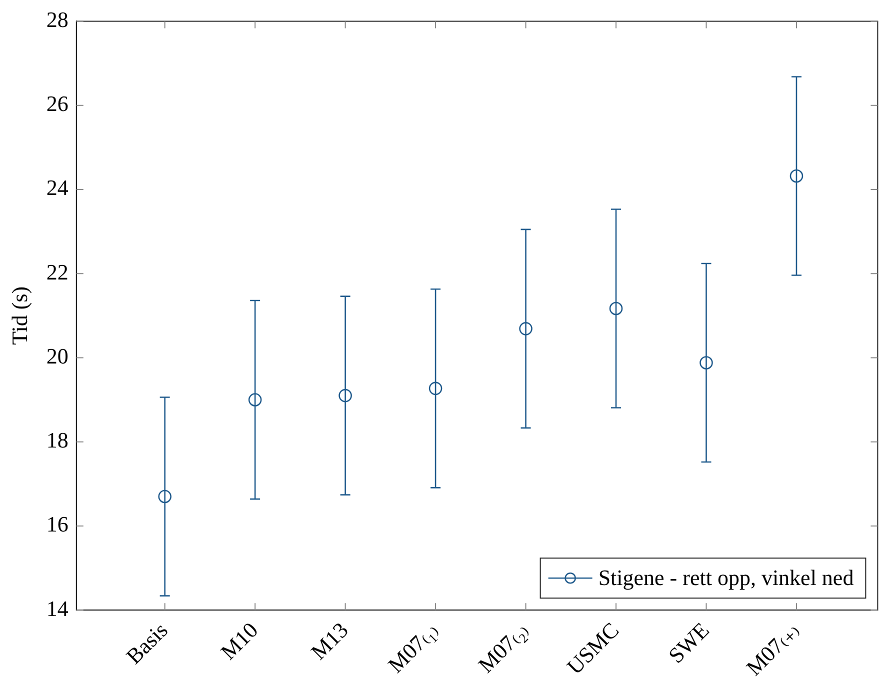 Image resolution: width=885 pixels, height=690 pixels. I want to click on legend-label: Stigene - rett opp, vinkel ned, so click(726, 577).